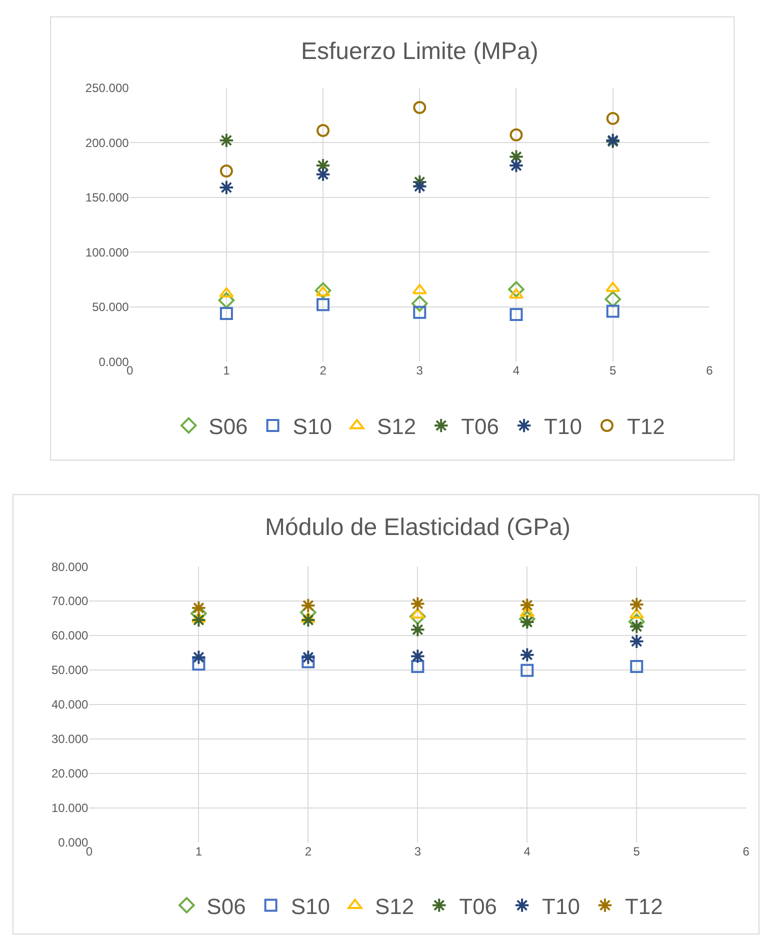 The image size is (763, 941). What do you see at coordinates (107, 87) in the screenshot?
I see `y-tick-label: 250.000` at bounding box center [107, 87].